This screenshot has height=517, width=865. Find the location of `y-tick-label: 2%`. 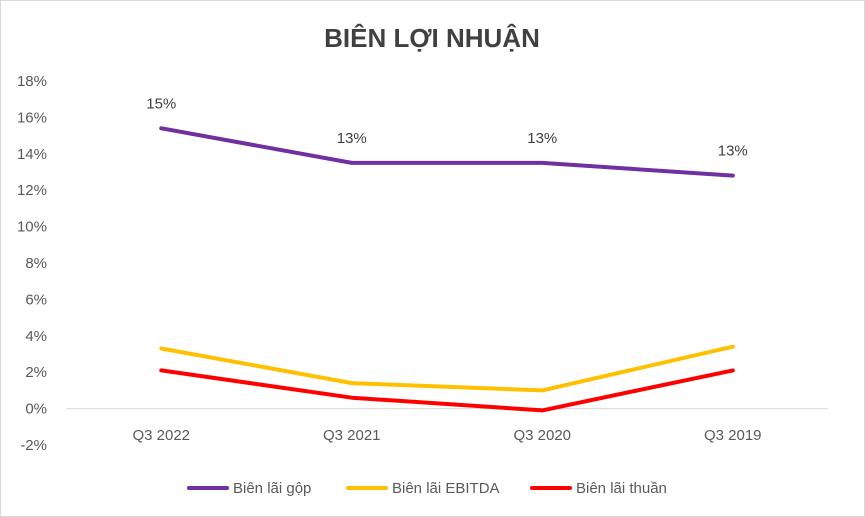

y-tick-label: 2% is located at coordinates (36, 372).